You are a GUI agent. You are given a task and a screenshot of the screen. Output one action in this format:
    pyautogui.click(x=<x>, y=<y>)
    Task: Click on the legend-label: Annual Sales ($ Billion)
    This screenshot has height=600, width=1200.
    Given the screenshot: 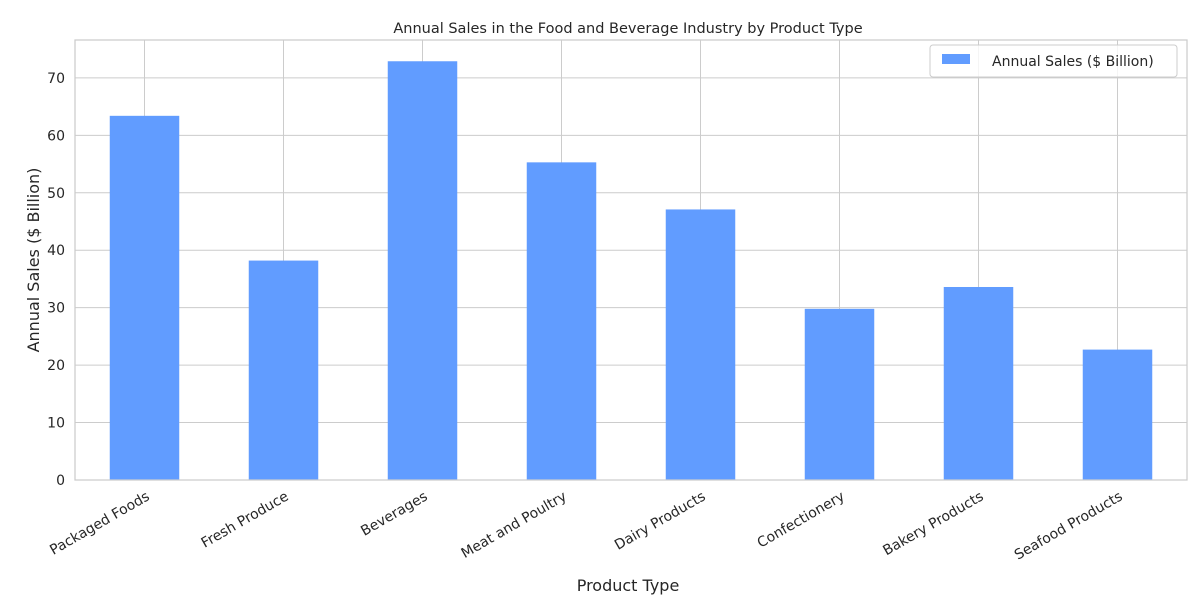 What is the action you would take?
    pyautogui.click(x=1073, y=62)
    